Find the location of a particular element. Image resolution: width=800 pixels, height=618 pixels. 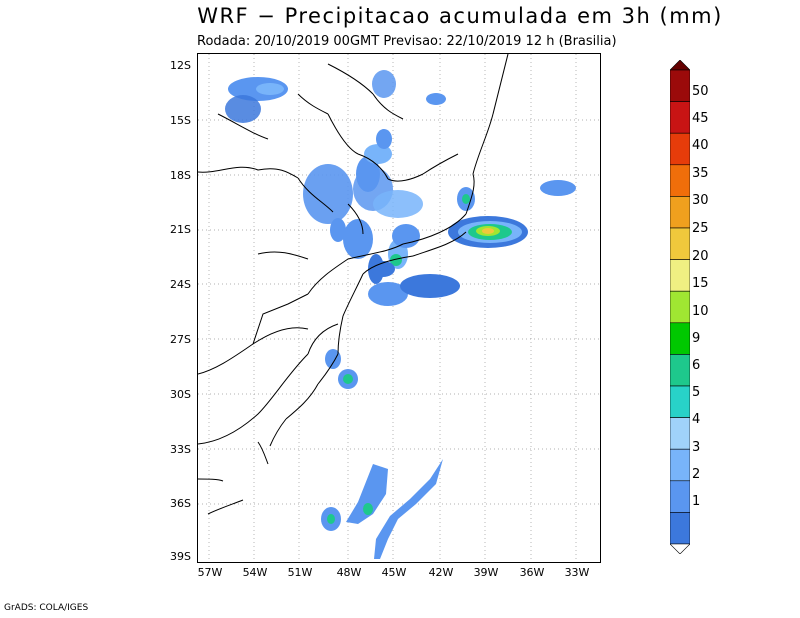

chart-title: WRF − Precipitacao acumulada em 3h (mm) is located at coordinates (460, 16).